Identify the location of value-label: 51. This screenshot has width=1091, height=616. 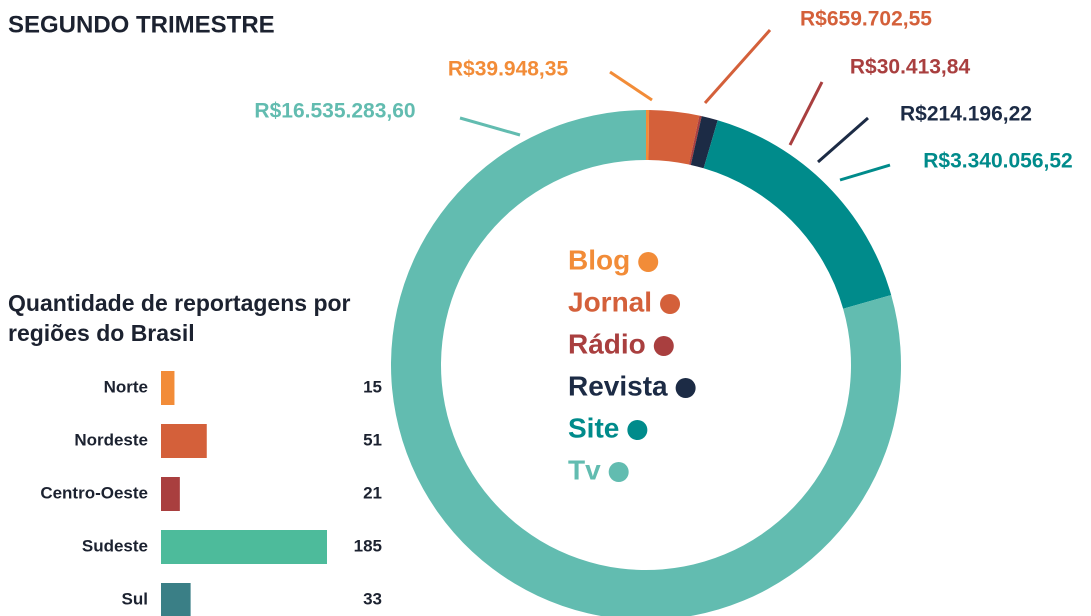
(372, 439).